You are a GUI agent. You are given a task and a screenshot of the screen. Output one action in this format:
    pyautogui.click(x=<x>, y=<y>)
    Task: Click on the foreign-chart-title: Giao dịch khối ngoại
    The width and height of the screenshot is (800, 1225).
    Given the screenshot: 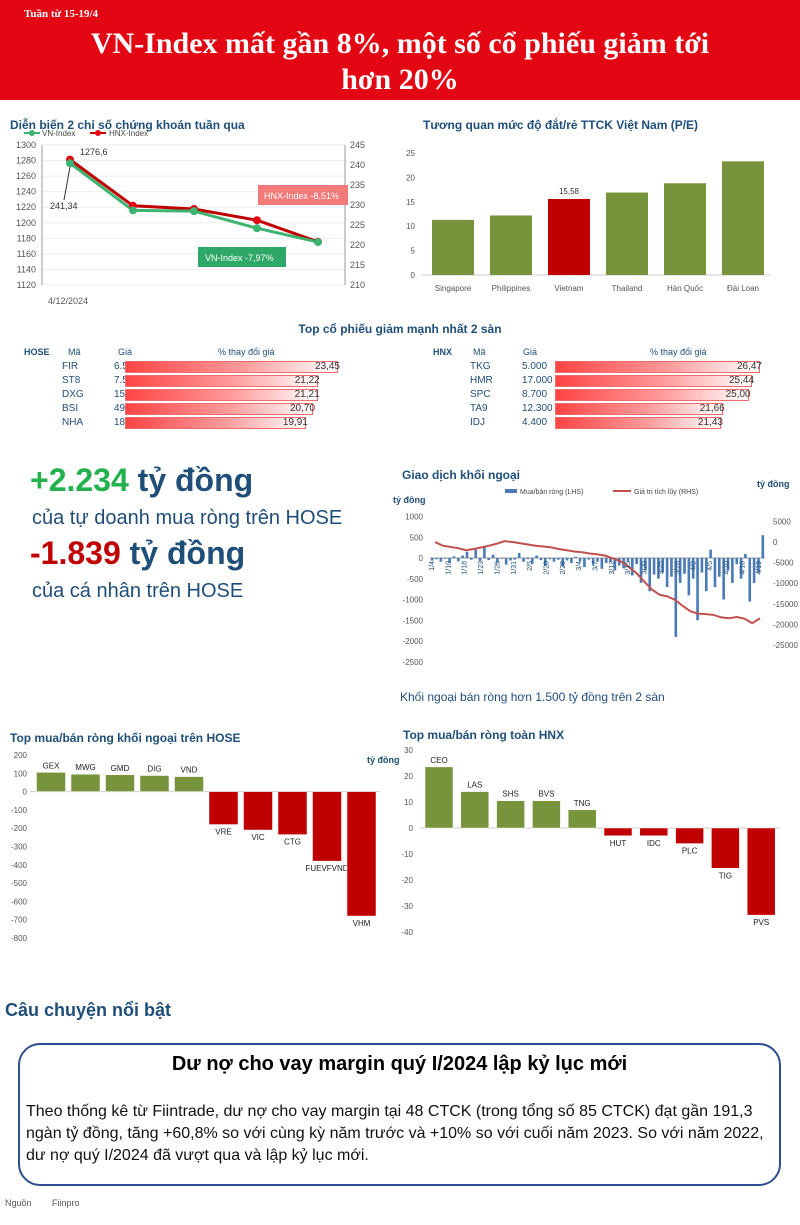 What is the action you would take?
    pyautogui.click(x=461, y=475)
    